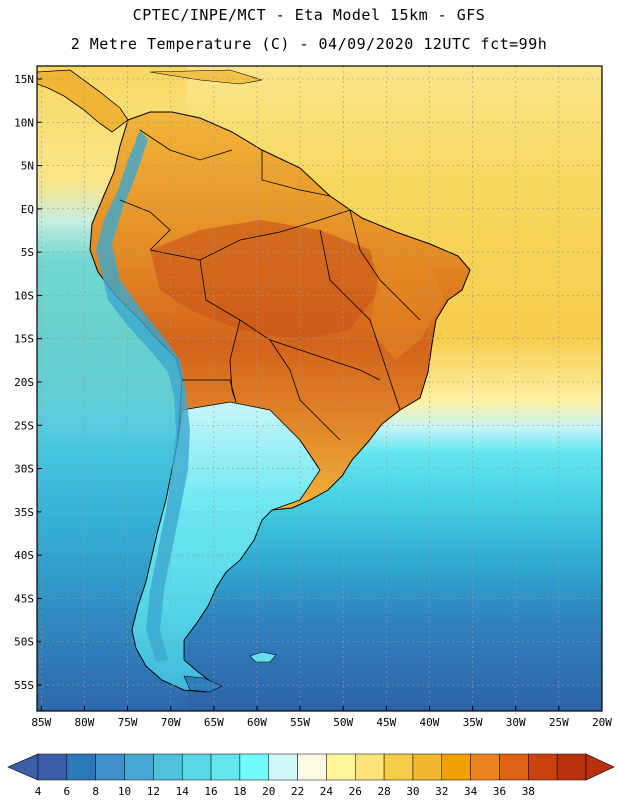 This screenshot has width=618, height=800. I want to click on colorbar-tick-label: 14, so click(183, 791).